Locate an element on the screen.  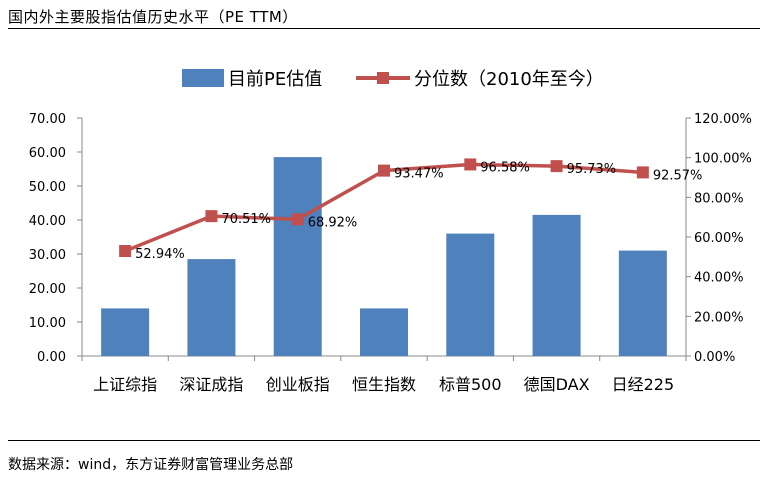
y-right-tick-label: 60.00% is located at coordinates (719, 238).